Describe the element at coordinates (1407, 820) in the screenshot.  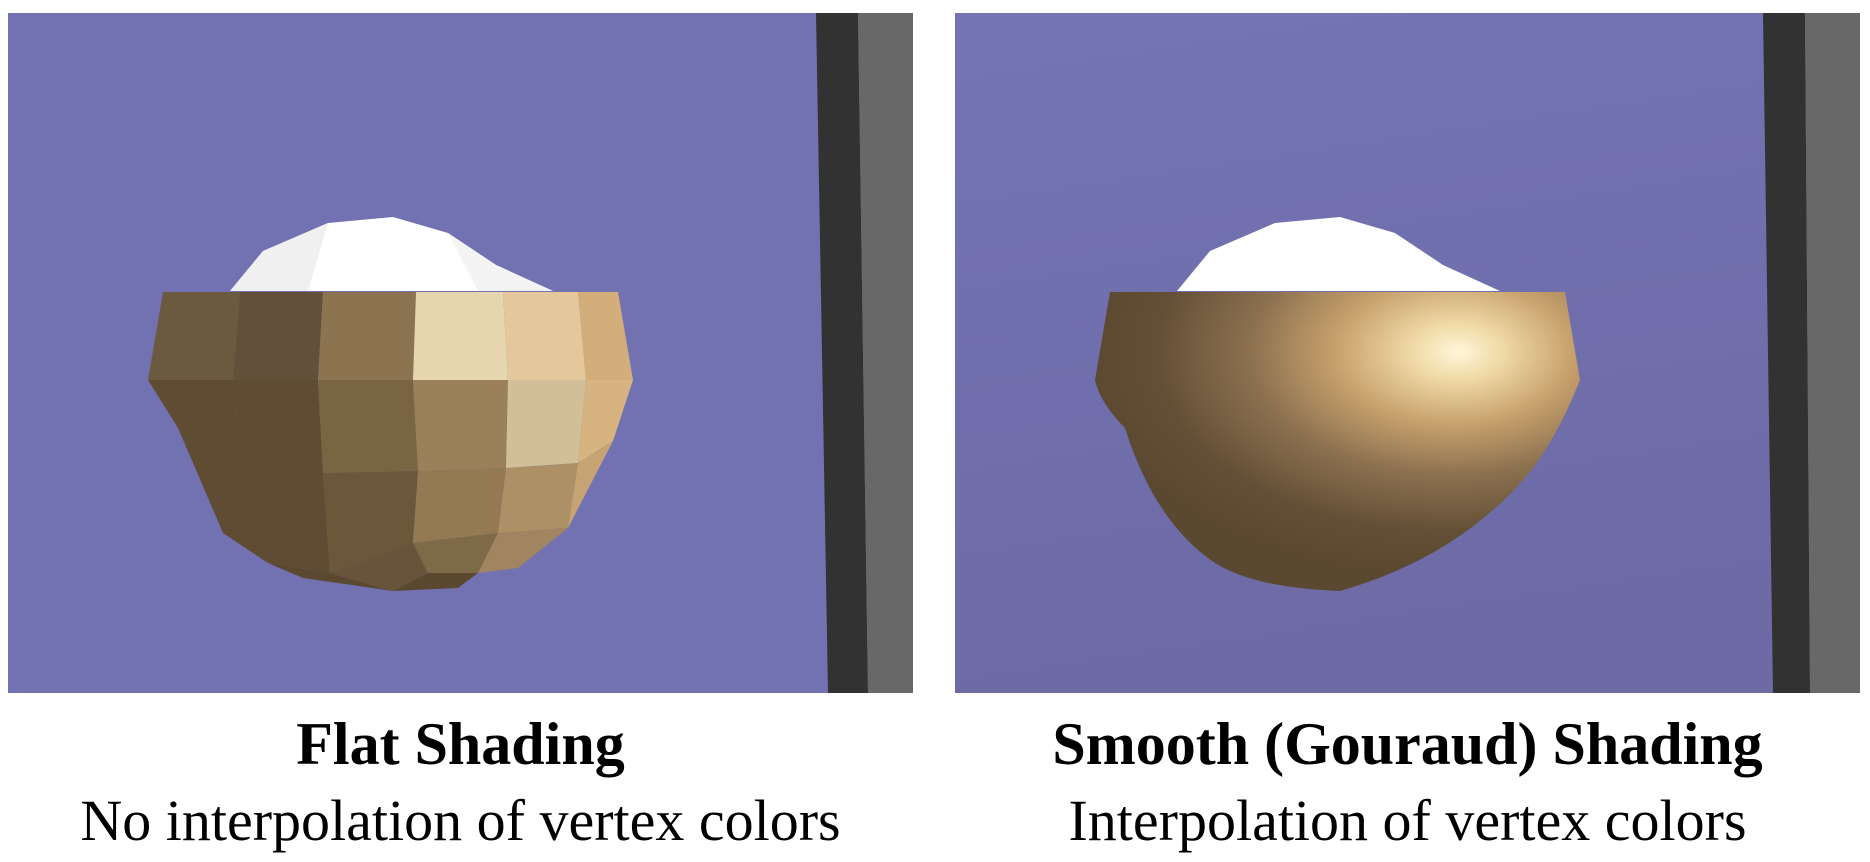
I see `smooth-shading-subtitle: Interpolation of vertex colors` at that location.